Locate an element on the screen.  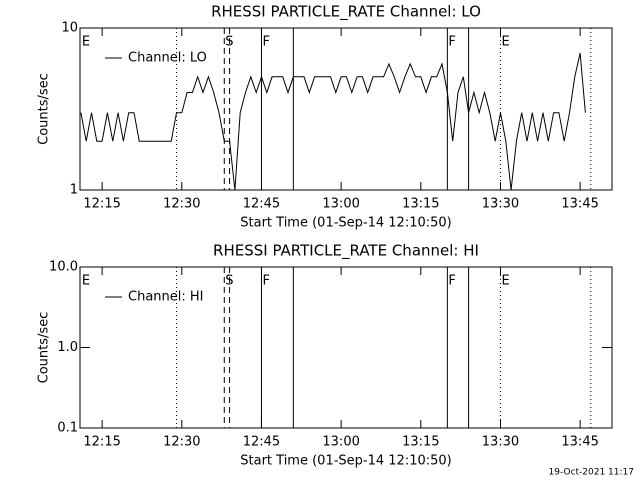
chart-title: RHESSI PARTICLE_RATE Channel: HI is located at coordinates (346, 251).